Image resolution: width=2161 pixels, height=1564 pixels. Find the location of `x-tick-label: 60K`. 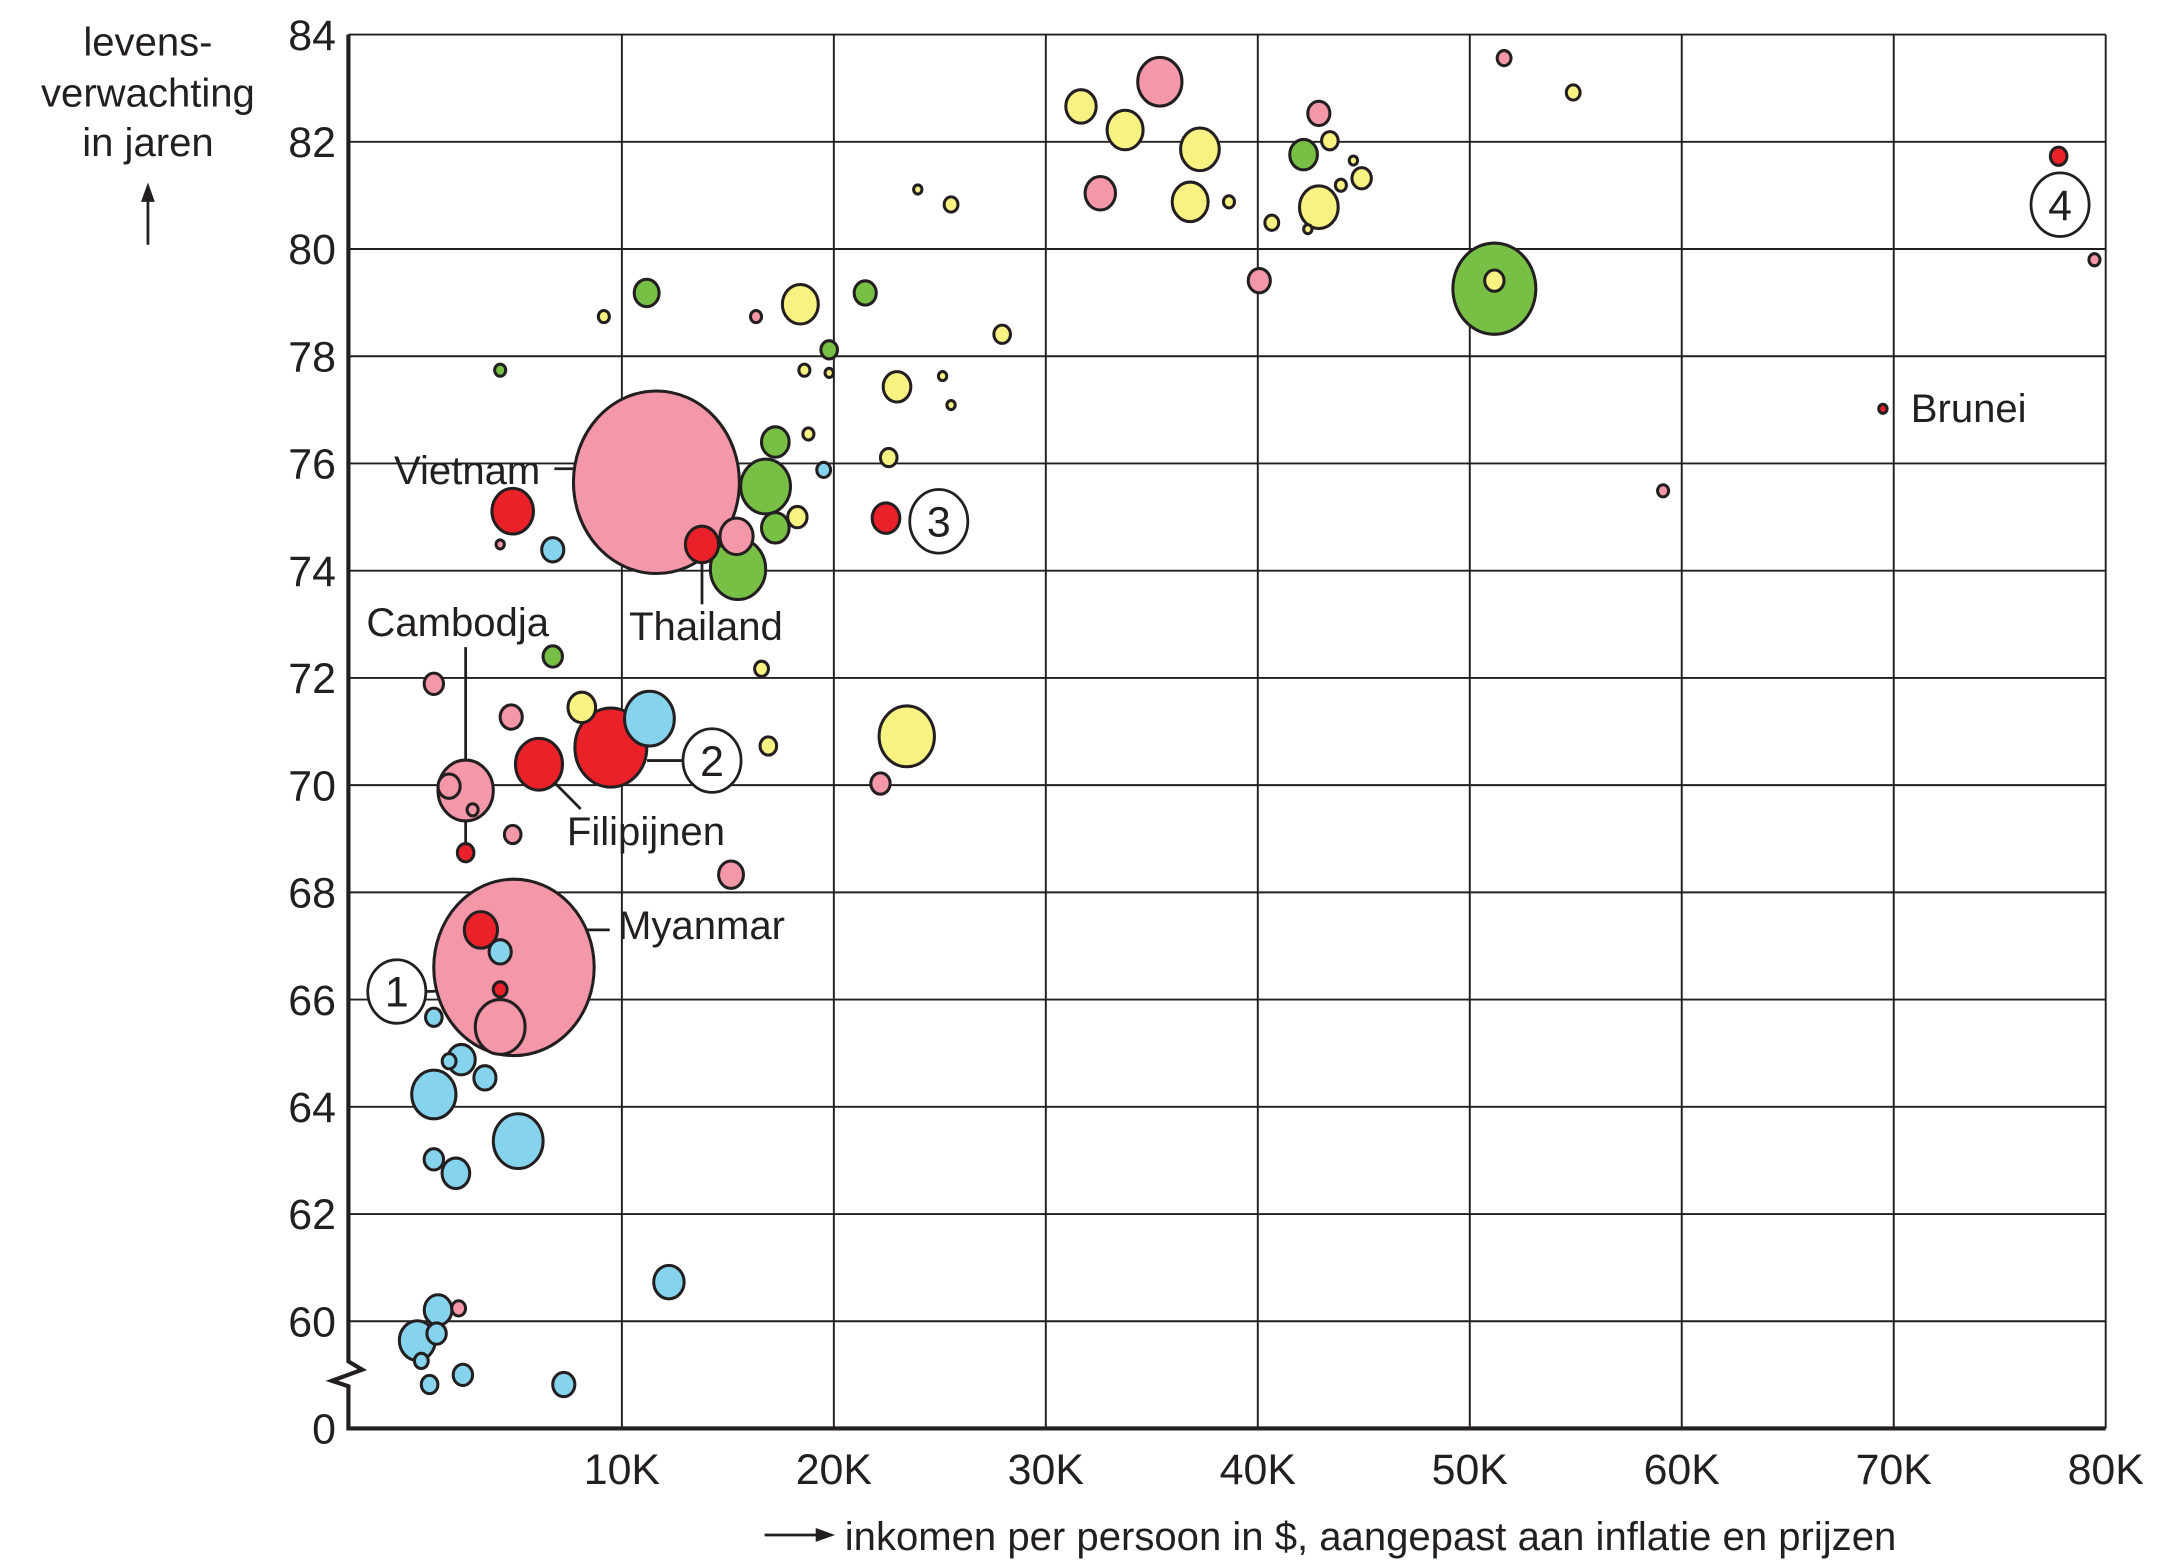

x-tick-label: 60K is located at coordinates (1682, 1470).